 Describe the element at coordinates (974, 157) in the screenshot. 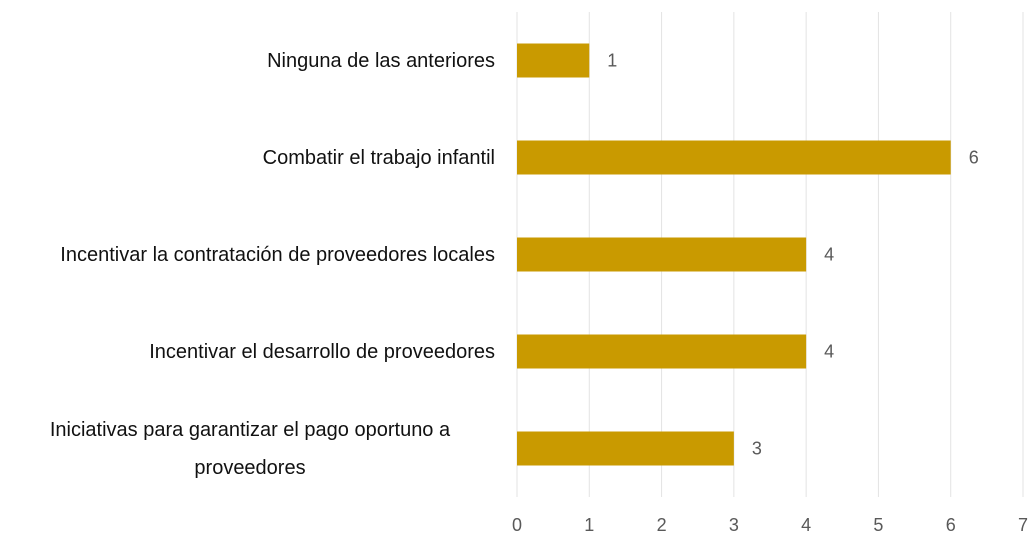

I see `value-label: 6` at that location.